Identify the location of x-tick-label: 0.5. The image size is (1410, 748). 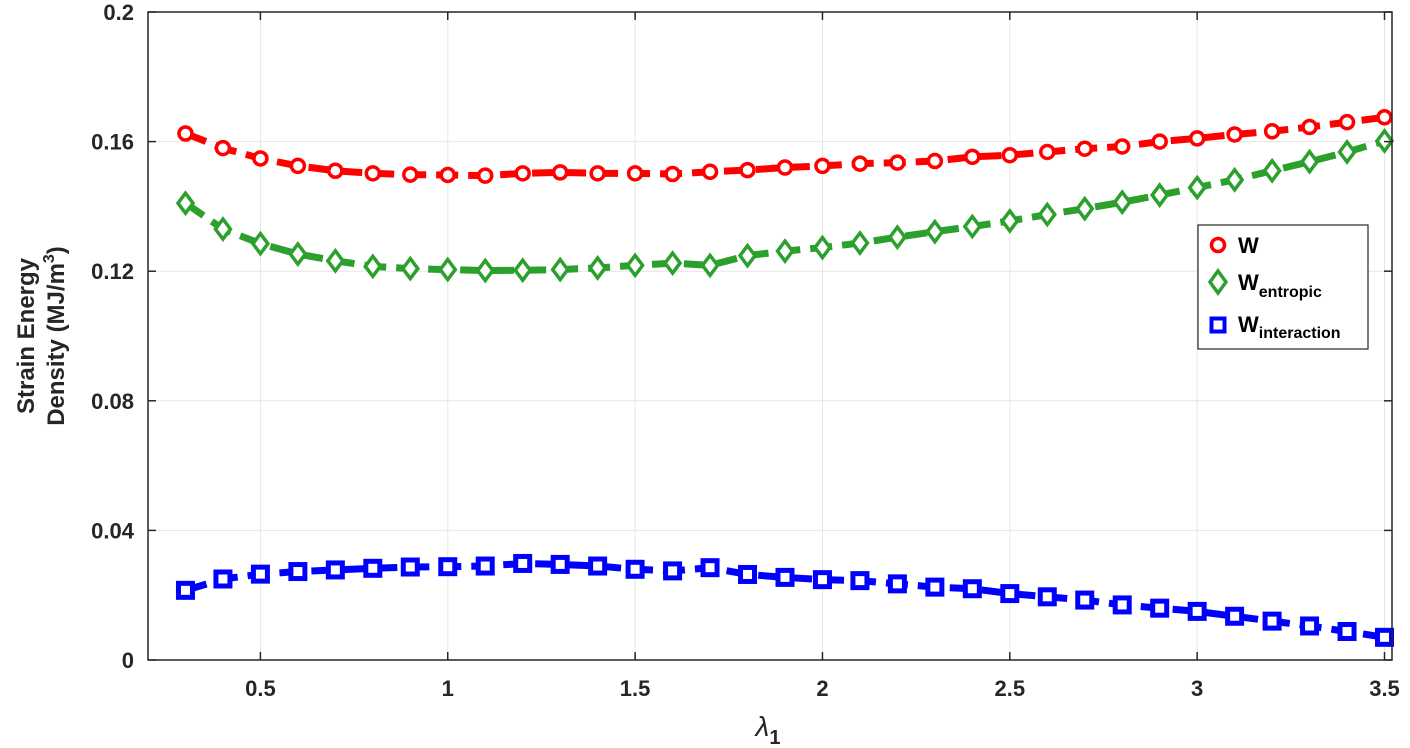
(260, 688).